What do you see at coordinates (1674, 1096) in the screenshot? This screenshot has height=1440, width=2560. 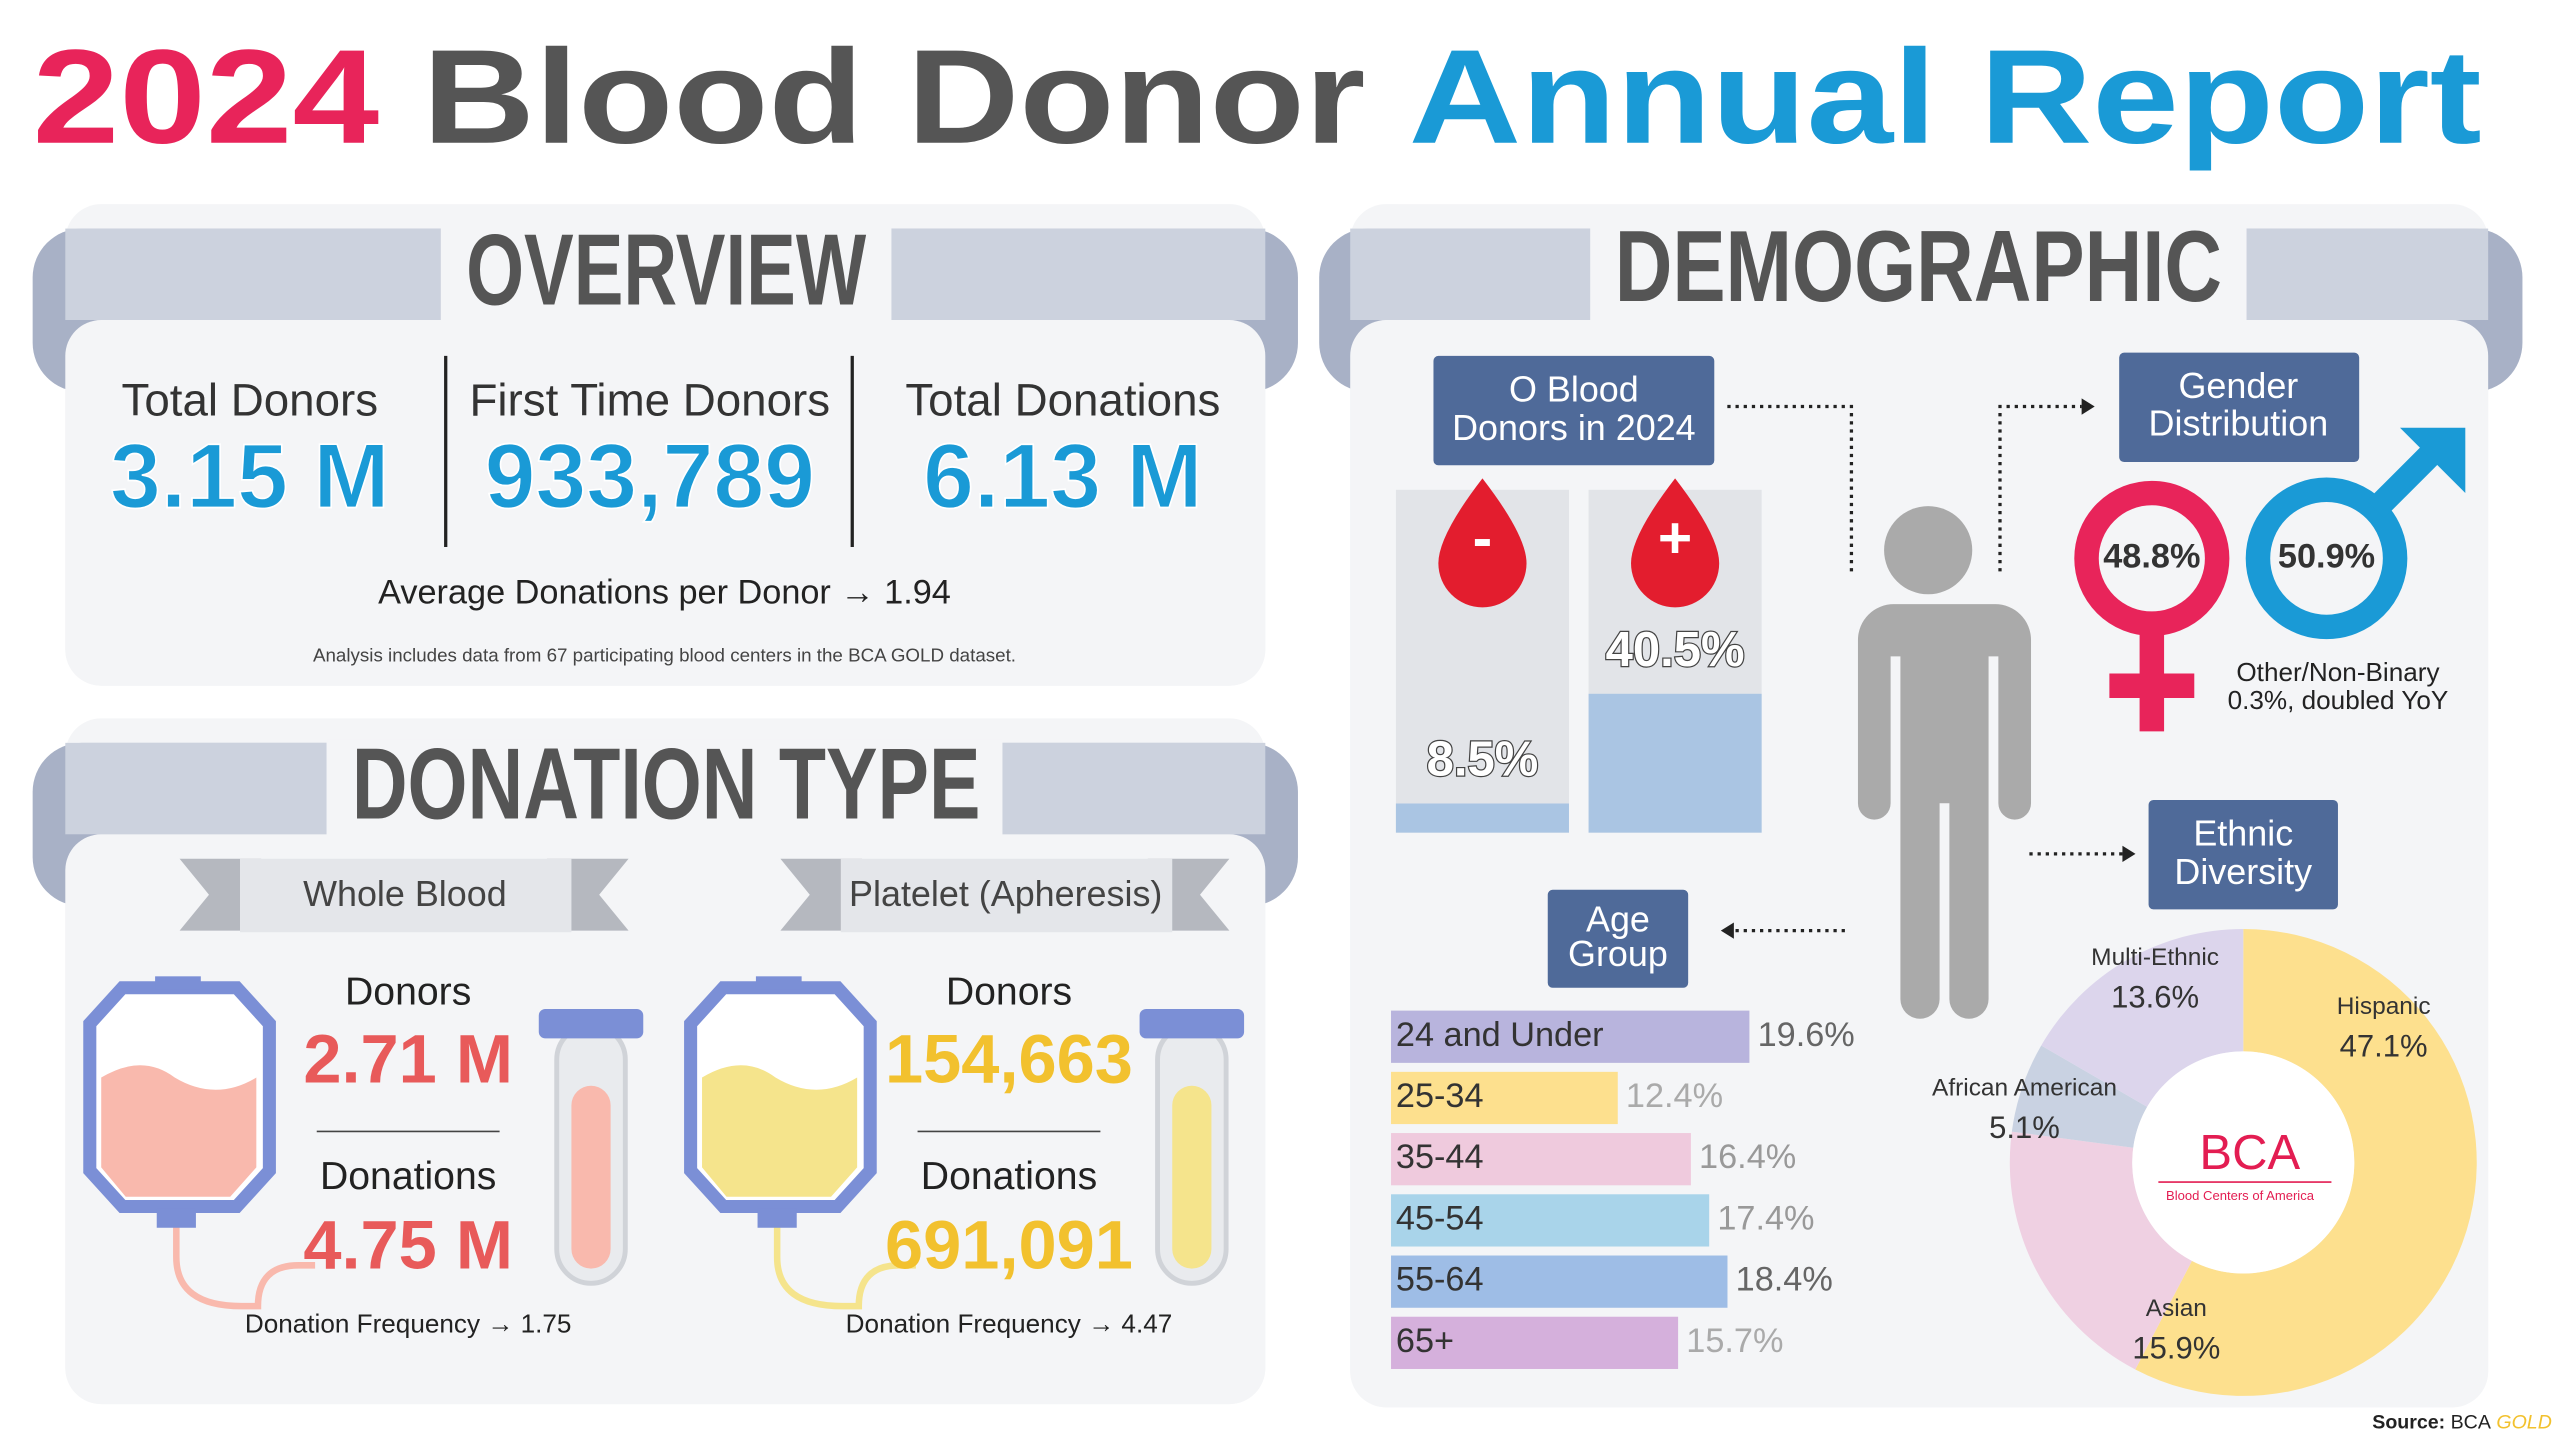 I see `value-label: 12.4%` at bounding box center [1674, 1096].